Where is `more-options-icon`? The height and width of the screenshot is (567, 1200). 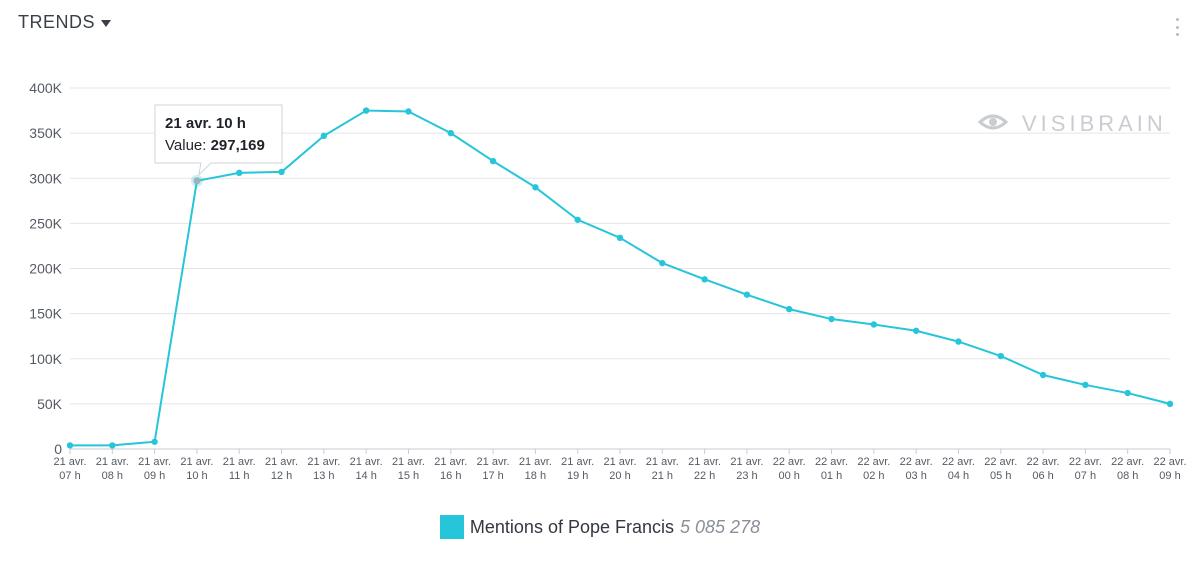 more-options-icon is located at coordinates (1177, 27).